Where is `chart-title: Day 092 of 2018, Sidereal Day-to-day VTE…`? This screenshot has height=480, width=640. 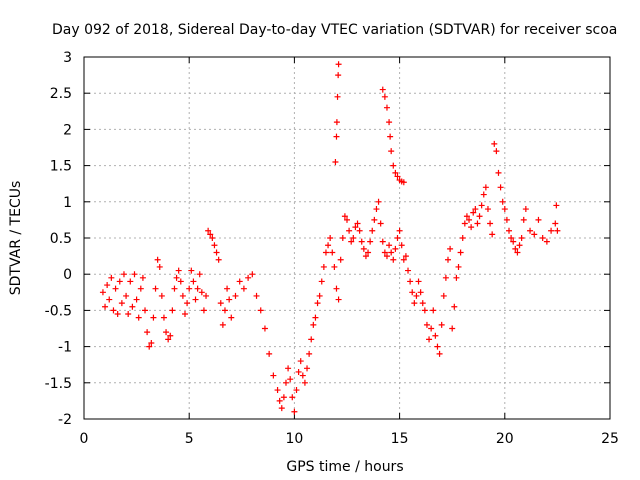 chart-title: Day 092 of 2018, Sidereal Day-to-day VTE… is located at coordinates (334, 30).